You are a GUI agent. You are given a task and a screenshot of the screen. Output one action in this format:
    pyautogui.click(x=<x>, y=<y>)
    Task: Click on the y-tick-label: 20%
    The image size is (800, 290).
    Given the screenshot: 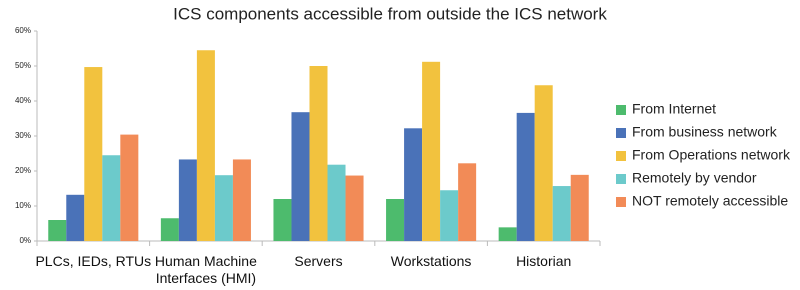 What is the action you would take?
    pyautogui.click(x=23, y=170)
    